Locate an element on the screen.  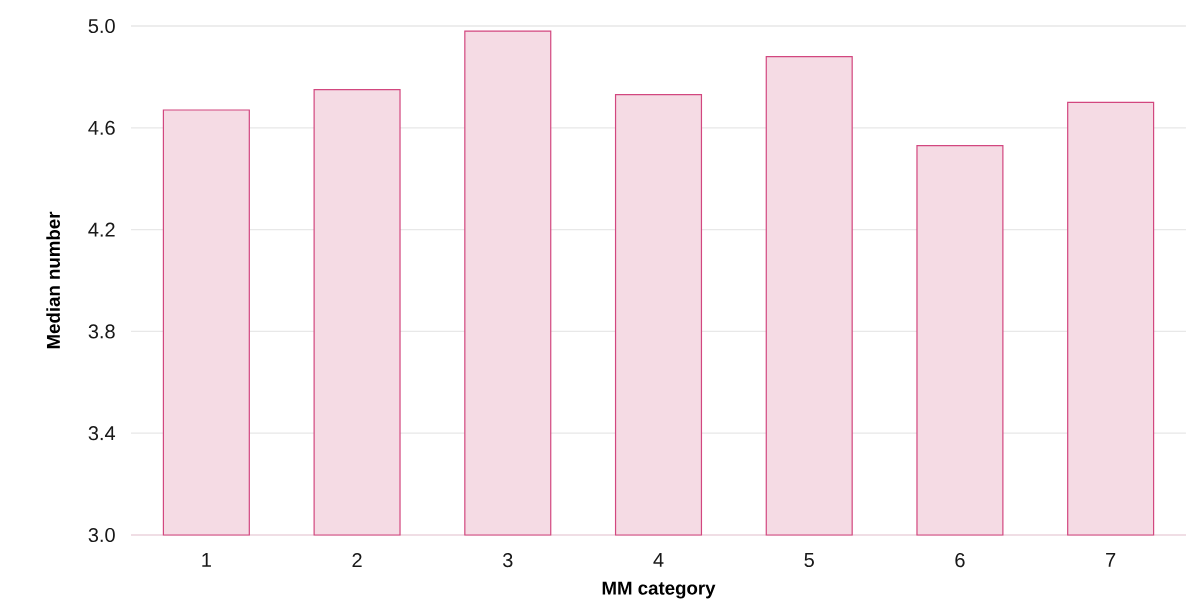
y-tick-label: 5.0 is located at coordinates (101, 26).